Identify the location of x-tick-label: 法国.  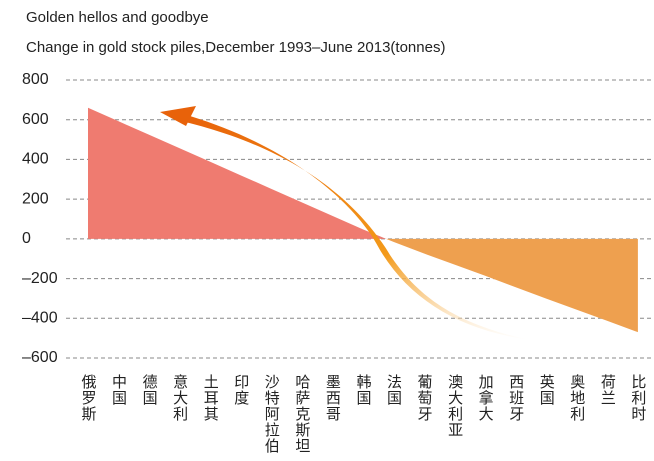
(393, 390).